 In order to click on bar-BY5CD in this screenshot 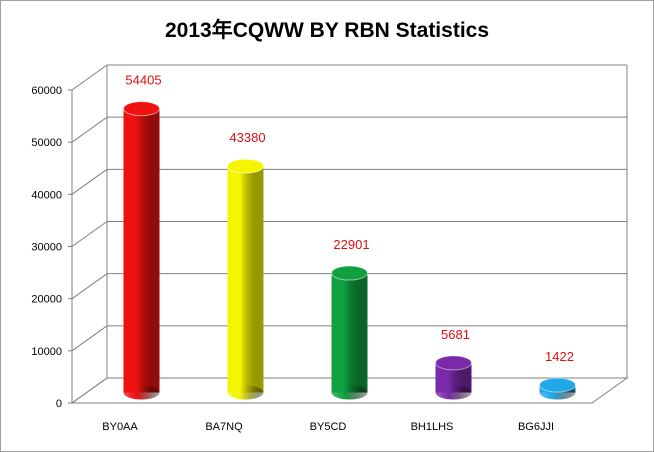, I will do `click(349, 332)`.